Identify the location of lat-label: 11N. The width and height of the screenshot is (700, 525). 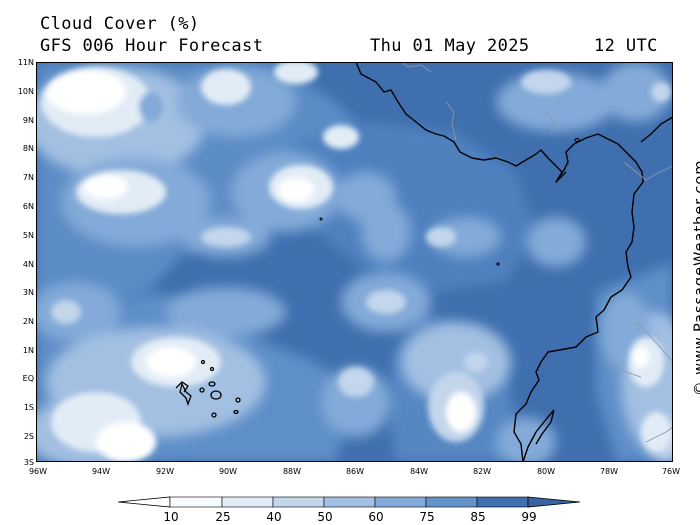
(25, 62).